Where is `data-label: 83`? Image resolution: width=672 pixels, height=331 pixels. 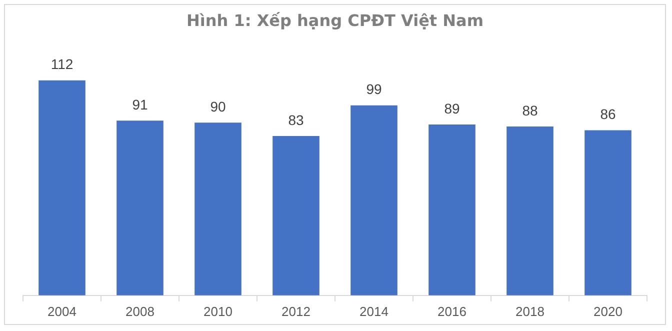
data-label: 83 is located at coordinates (296, 120).